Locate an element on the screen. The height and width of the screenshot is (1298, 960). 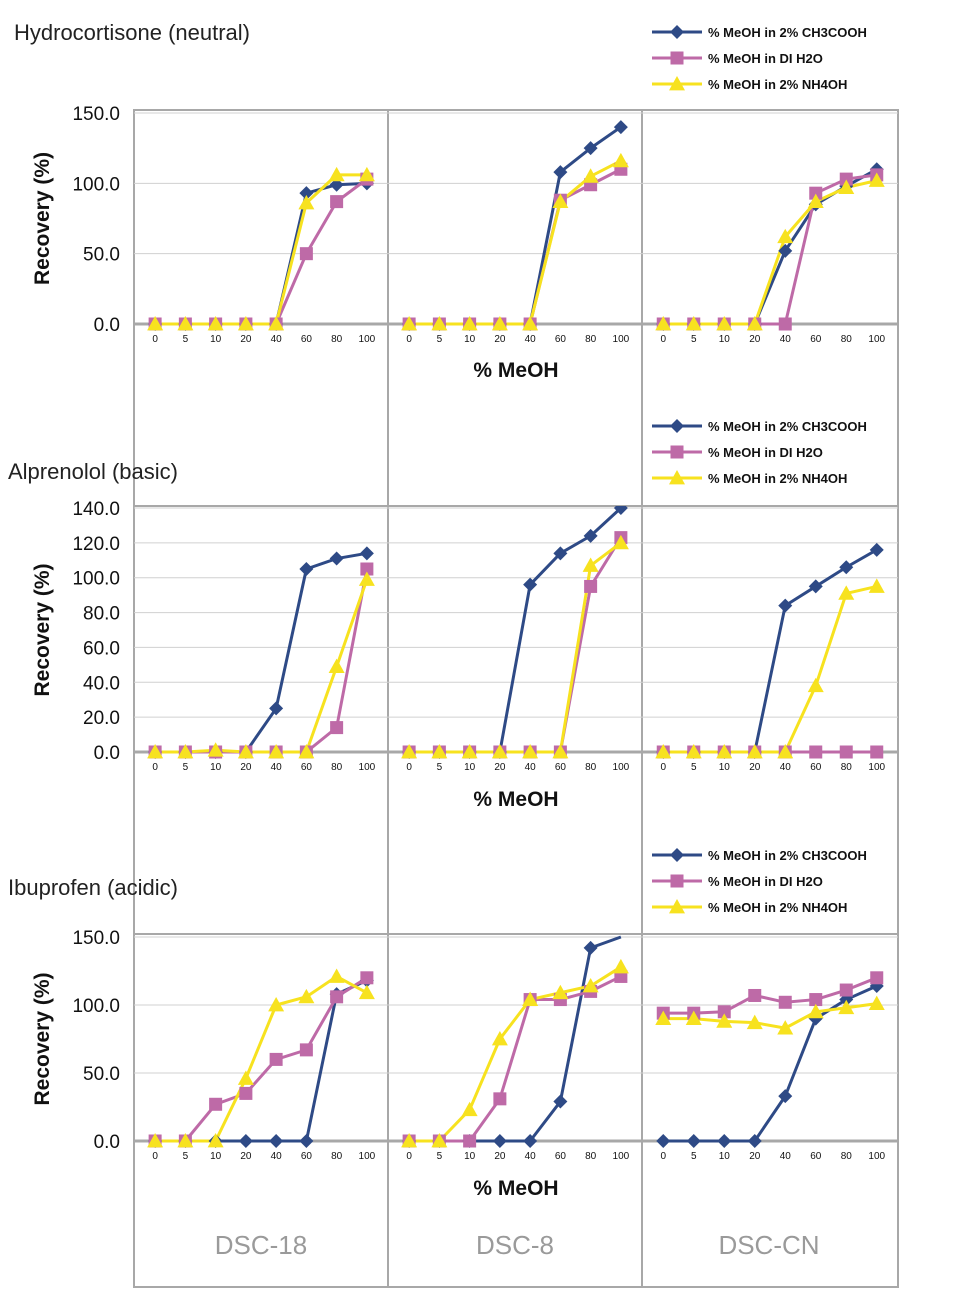
ibuprofen-panel-dsc-8: 0 5 10 20 40 60 80 100 is located at coordinates (515, 1048).